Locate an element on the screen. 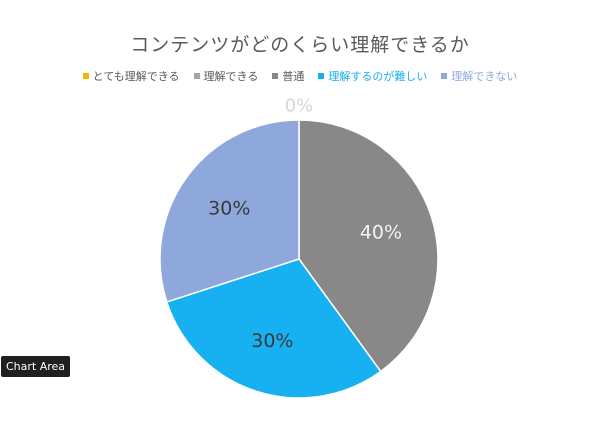  legend-item-not-understand: 理解できない is located at coordinates (479, 76).